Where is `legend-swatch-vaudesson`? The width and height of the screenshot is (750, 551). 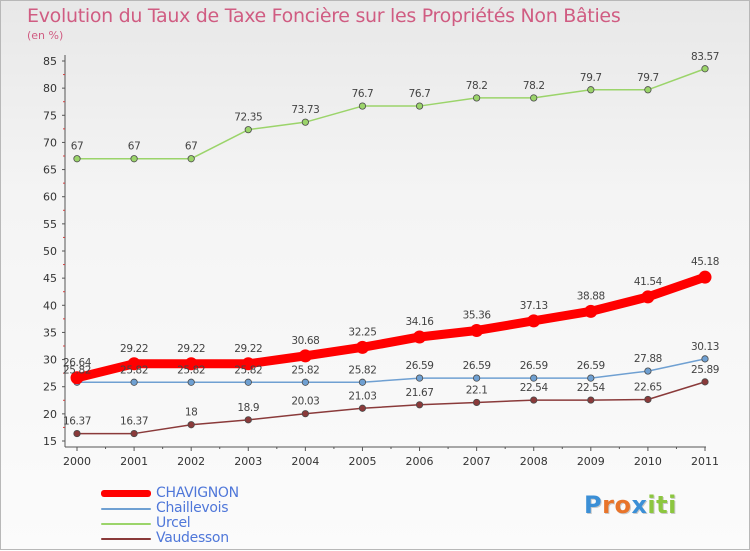
legend-swatch-vaudesson is located at coordinates (126, 538).